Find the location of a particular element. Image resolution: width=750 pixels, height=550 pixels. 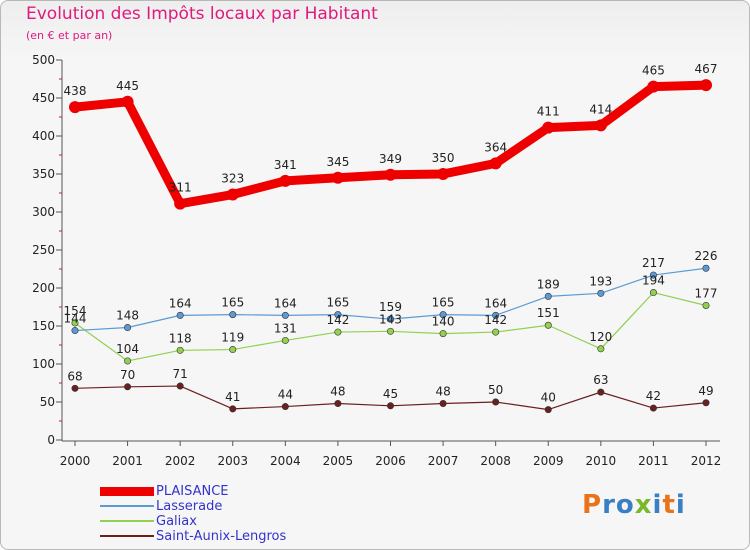

data-label-galiax: 120 is located at coordinates (600, 337).